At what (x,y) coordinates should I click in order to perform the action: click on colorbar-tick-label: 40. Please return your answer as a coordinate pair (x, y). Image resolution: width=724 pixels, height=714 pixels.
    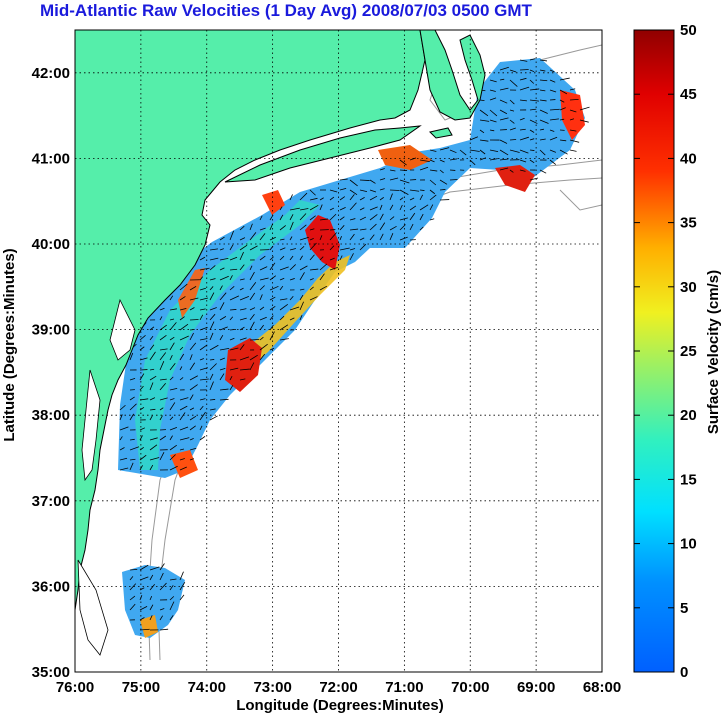
    Looking at the image, I should click on (688, 158).